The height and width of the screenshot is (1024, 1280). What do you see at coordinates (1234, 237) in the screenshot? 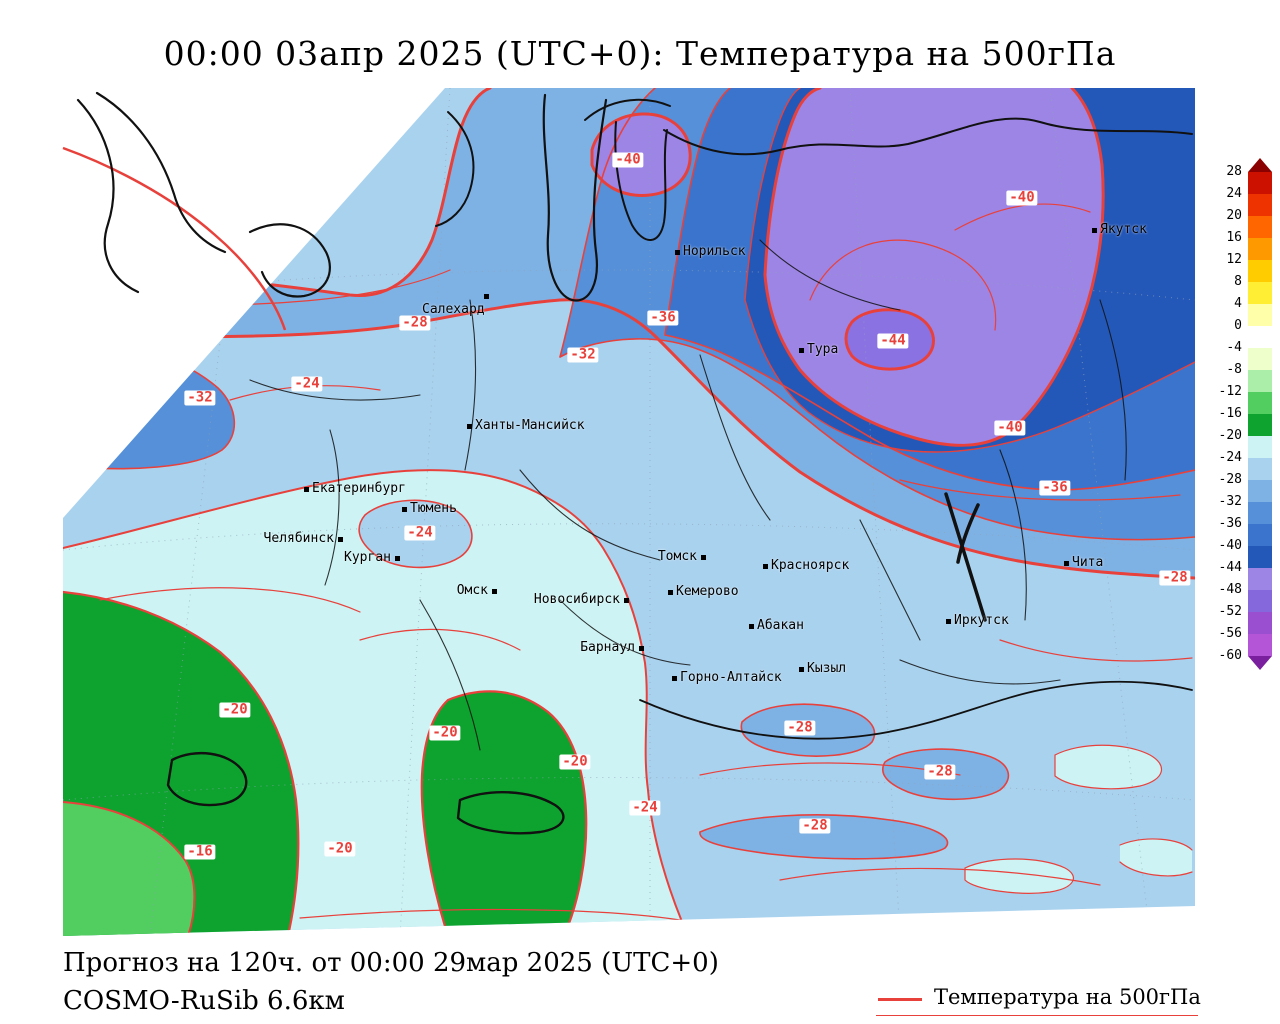
I see `colorbar-label: 16` at bounding box center [1234, 237].